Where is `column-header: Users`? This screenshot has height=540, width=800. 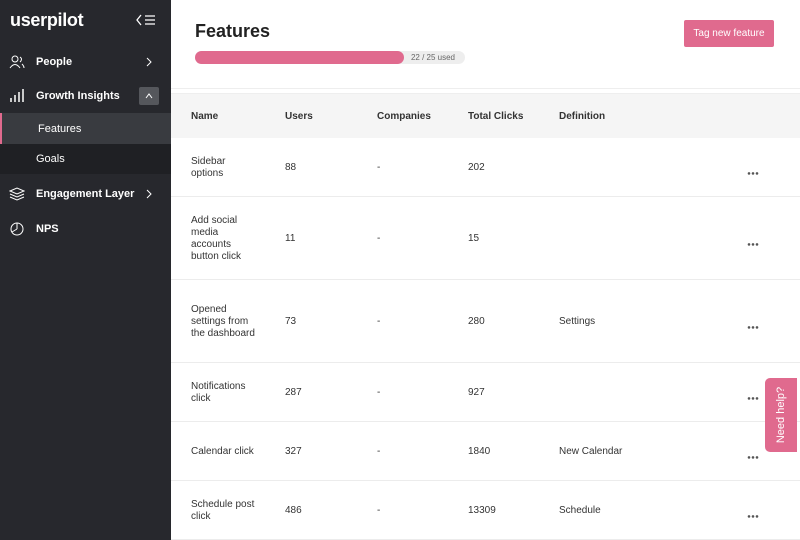
column-header: Users is located at coordinates (299, 116).